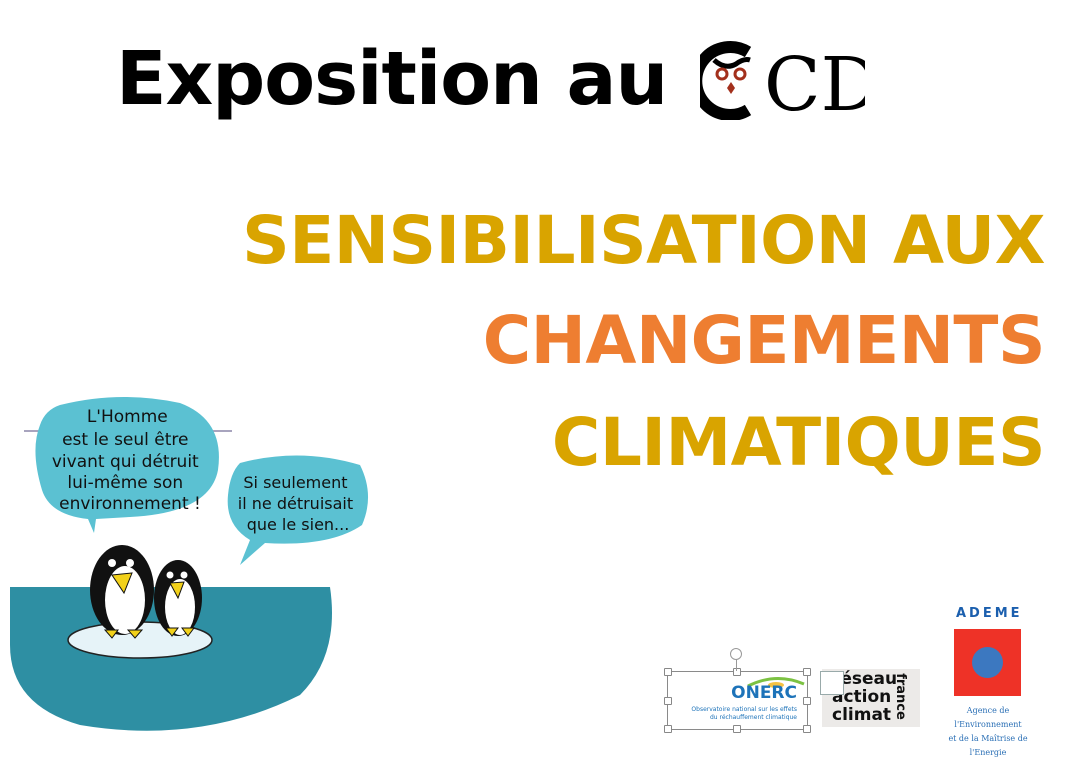  I want to click on globe-icon, so click(987, 662).